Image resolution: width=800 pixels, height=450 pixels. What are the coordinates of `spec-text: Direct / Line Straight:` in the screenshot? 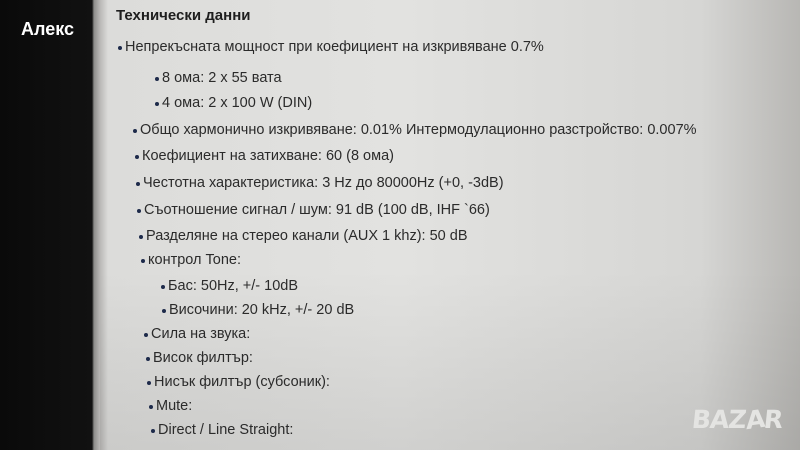 It's located at (226, 430).